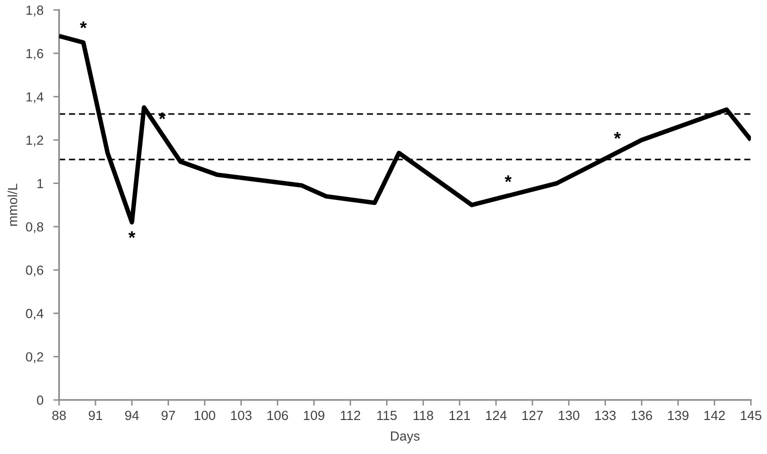 Image resolution: width=767 pixels, height=454 pixels. I want to click on y-tick-label: 1, so click(40, 183).